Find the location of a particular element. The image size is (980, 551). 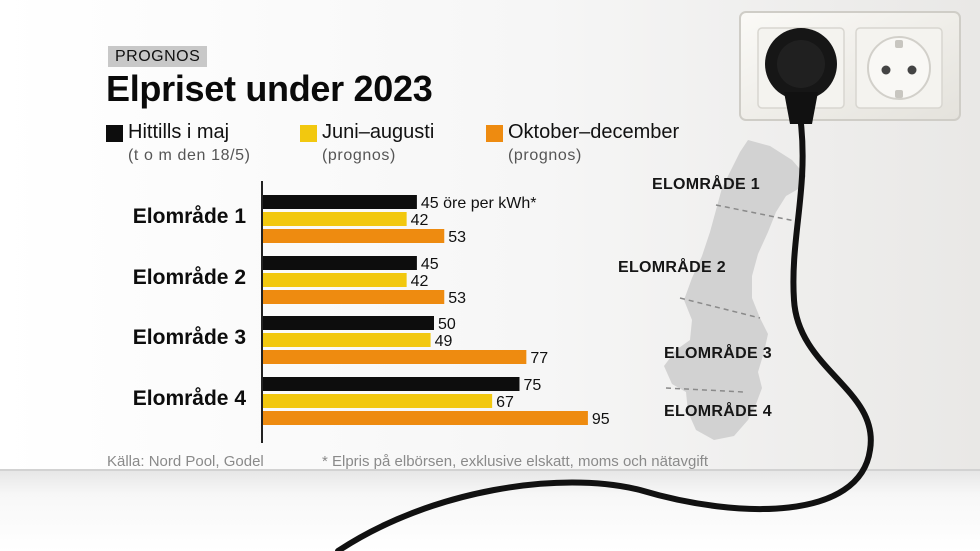

map-region-label-4: ELOMRÅDE 4 is located at coordinates (718, 411).